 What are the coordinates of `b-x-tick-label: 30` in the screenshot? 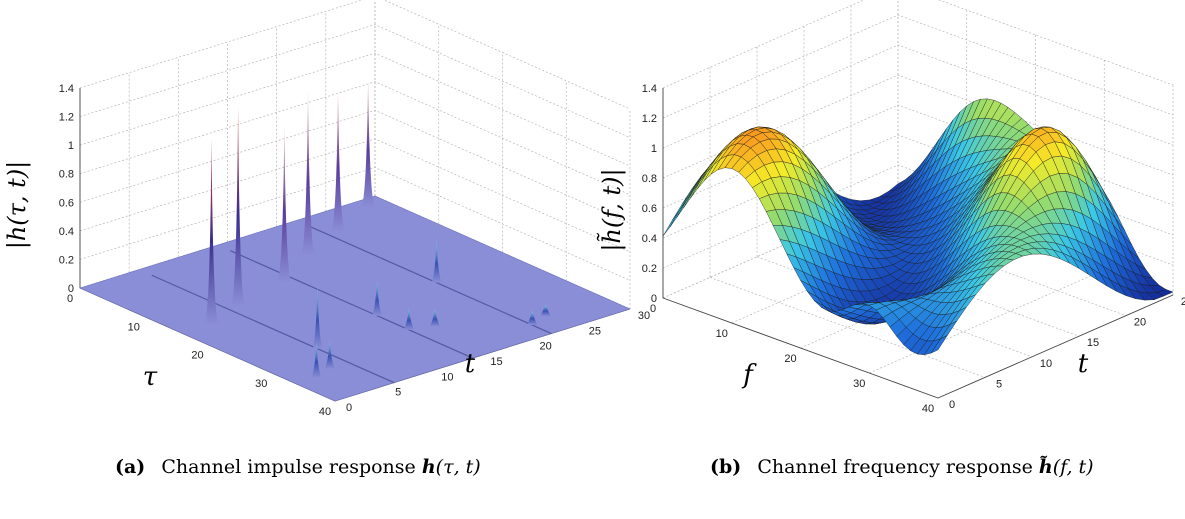 It's located at (859, 384).